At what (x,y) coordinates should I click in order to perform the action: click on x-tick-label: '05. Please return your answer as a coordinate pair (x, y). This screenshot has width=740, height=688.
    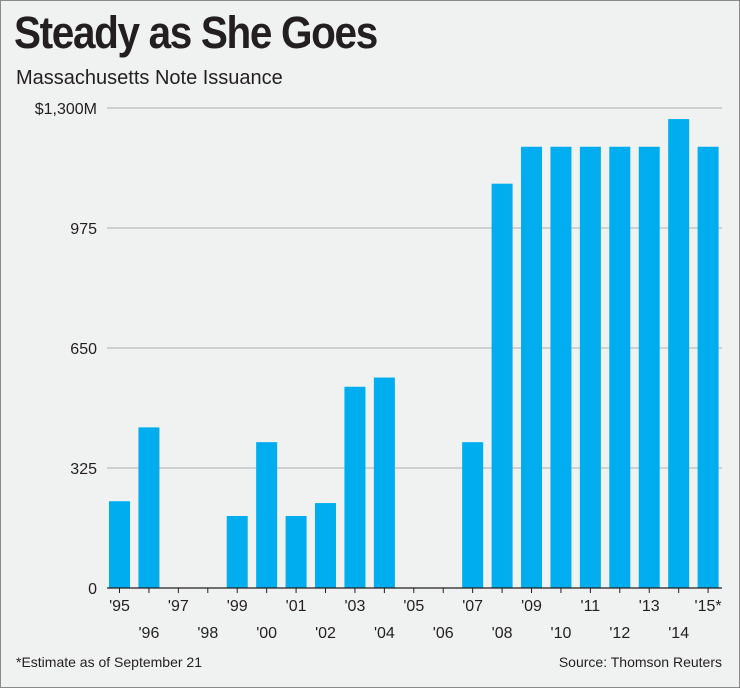
    Looking at the image, I should click on (413, 606).